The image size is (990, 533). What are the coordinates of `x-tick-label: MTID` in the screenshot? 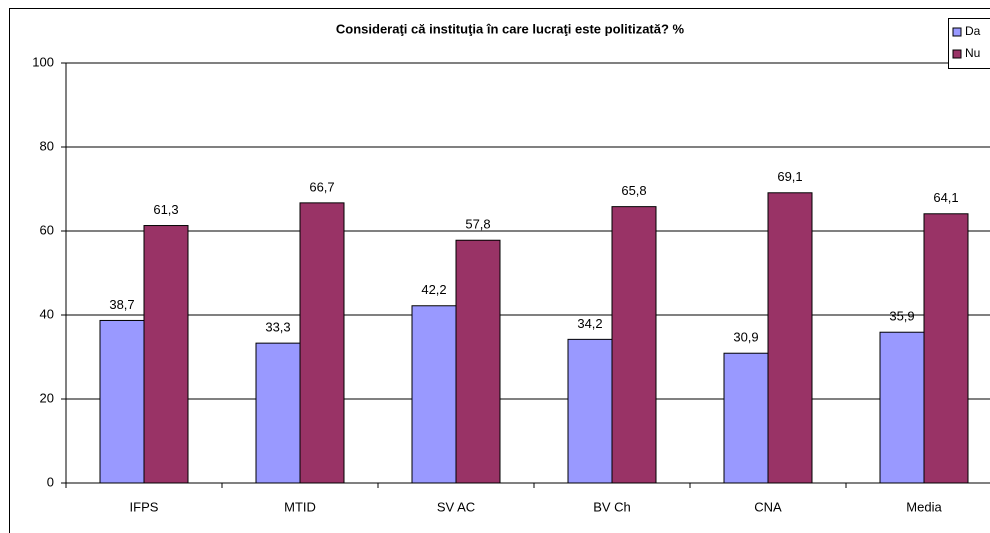 It's located at (300, 506).